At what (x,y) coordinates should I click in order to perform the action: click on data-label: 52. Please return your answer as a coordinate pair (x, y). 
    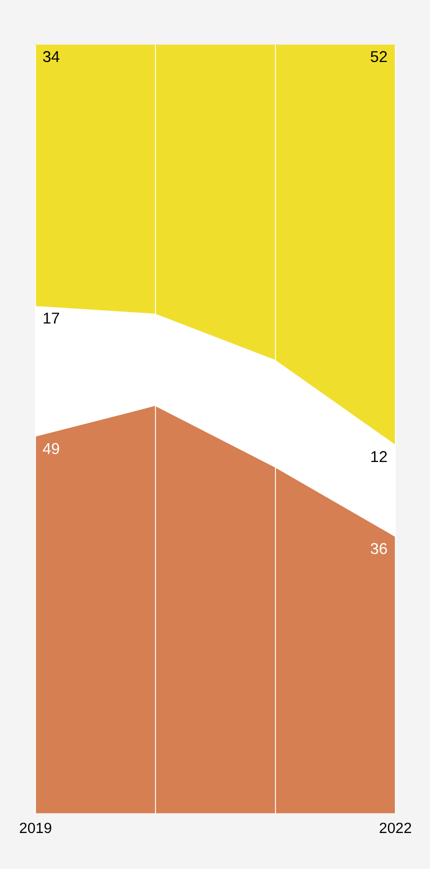
    Looking at the image, I should click on (379, 57).